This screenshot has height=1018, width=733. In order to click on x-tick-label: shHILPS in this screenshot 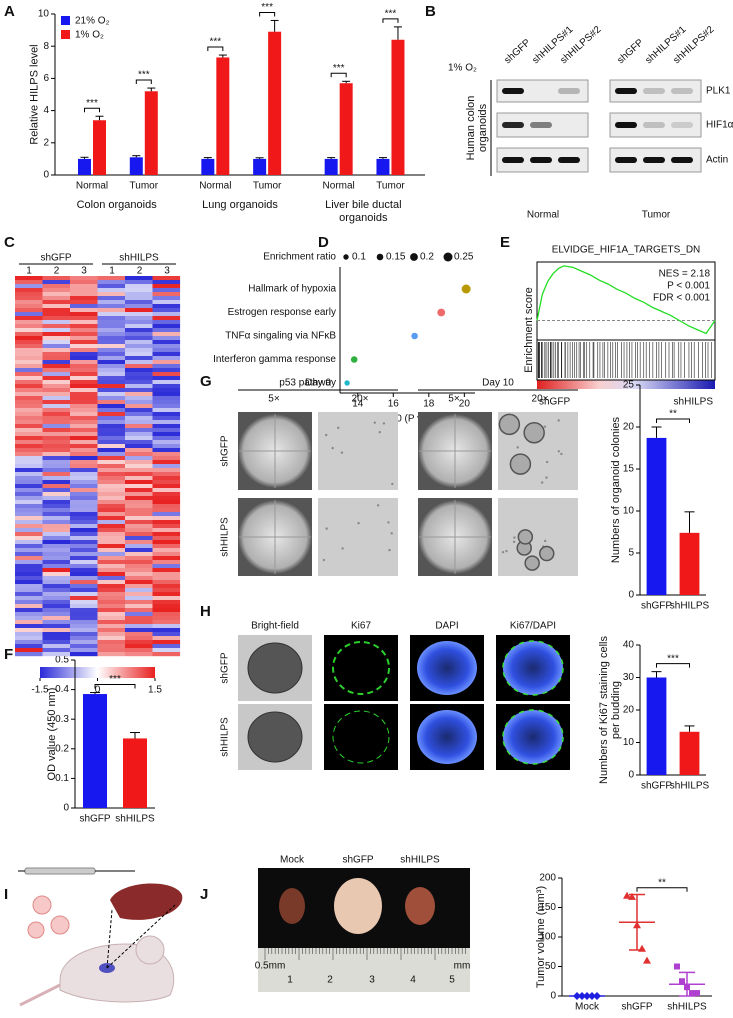, I will do `click(687, 1007)`.